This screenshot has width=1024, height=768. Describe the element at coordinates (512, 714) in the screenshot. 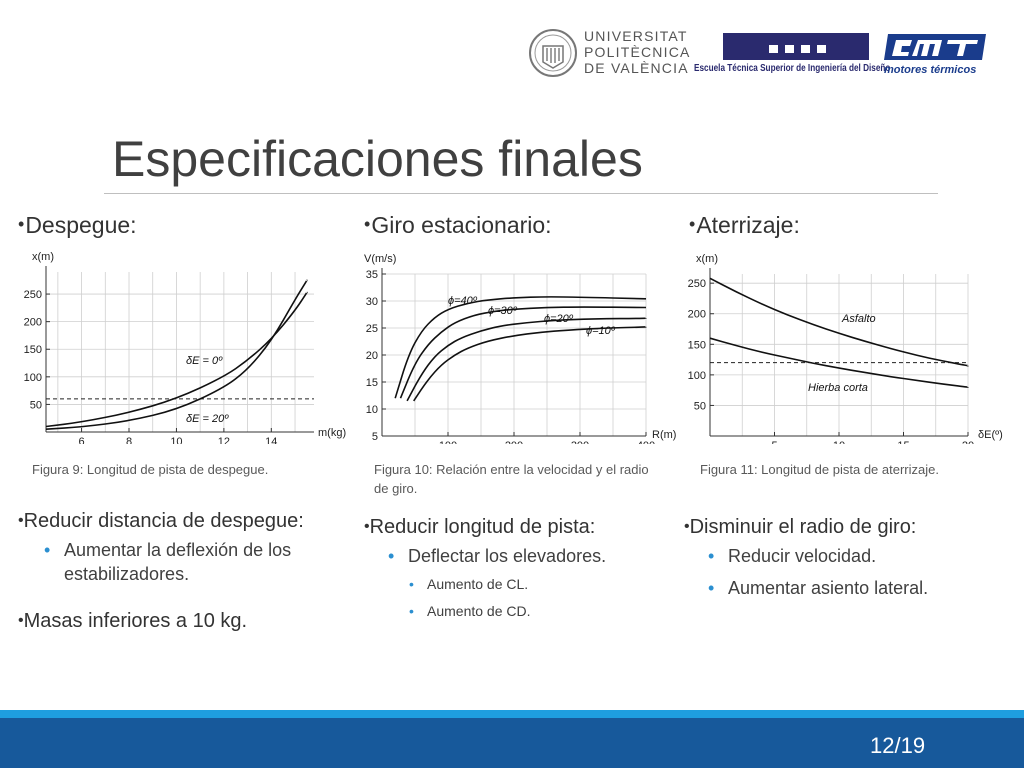

I see `footer-accent-bar` at that location.